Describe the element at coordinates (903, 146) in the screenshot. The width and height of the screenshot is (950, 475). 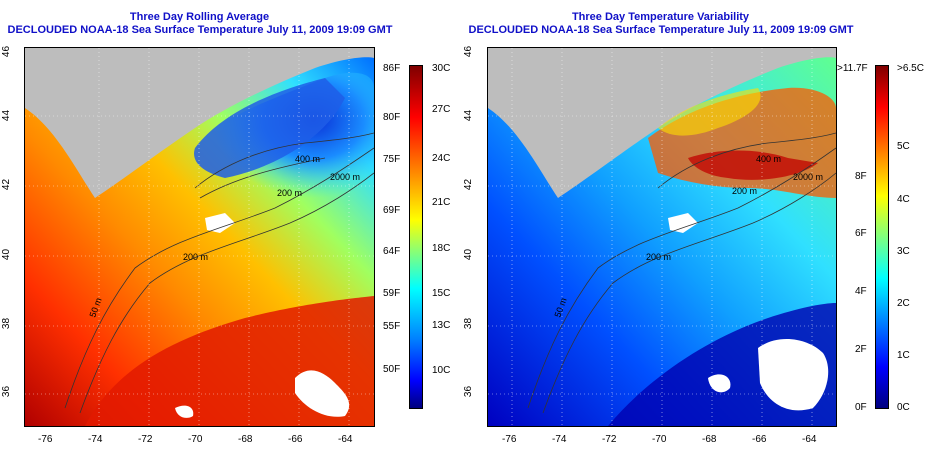
I see `right-cb-c: 5C` at that location.